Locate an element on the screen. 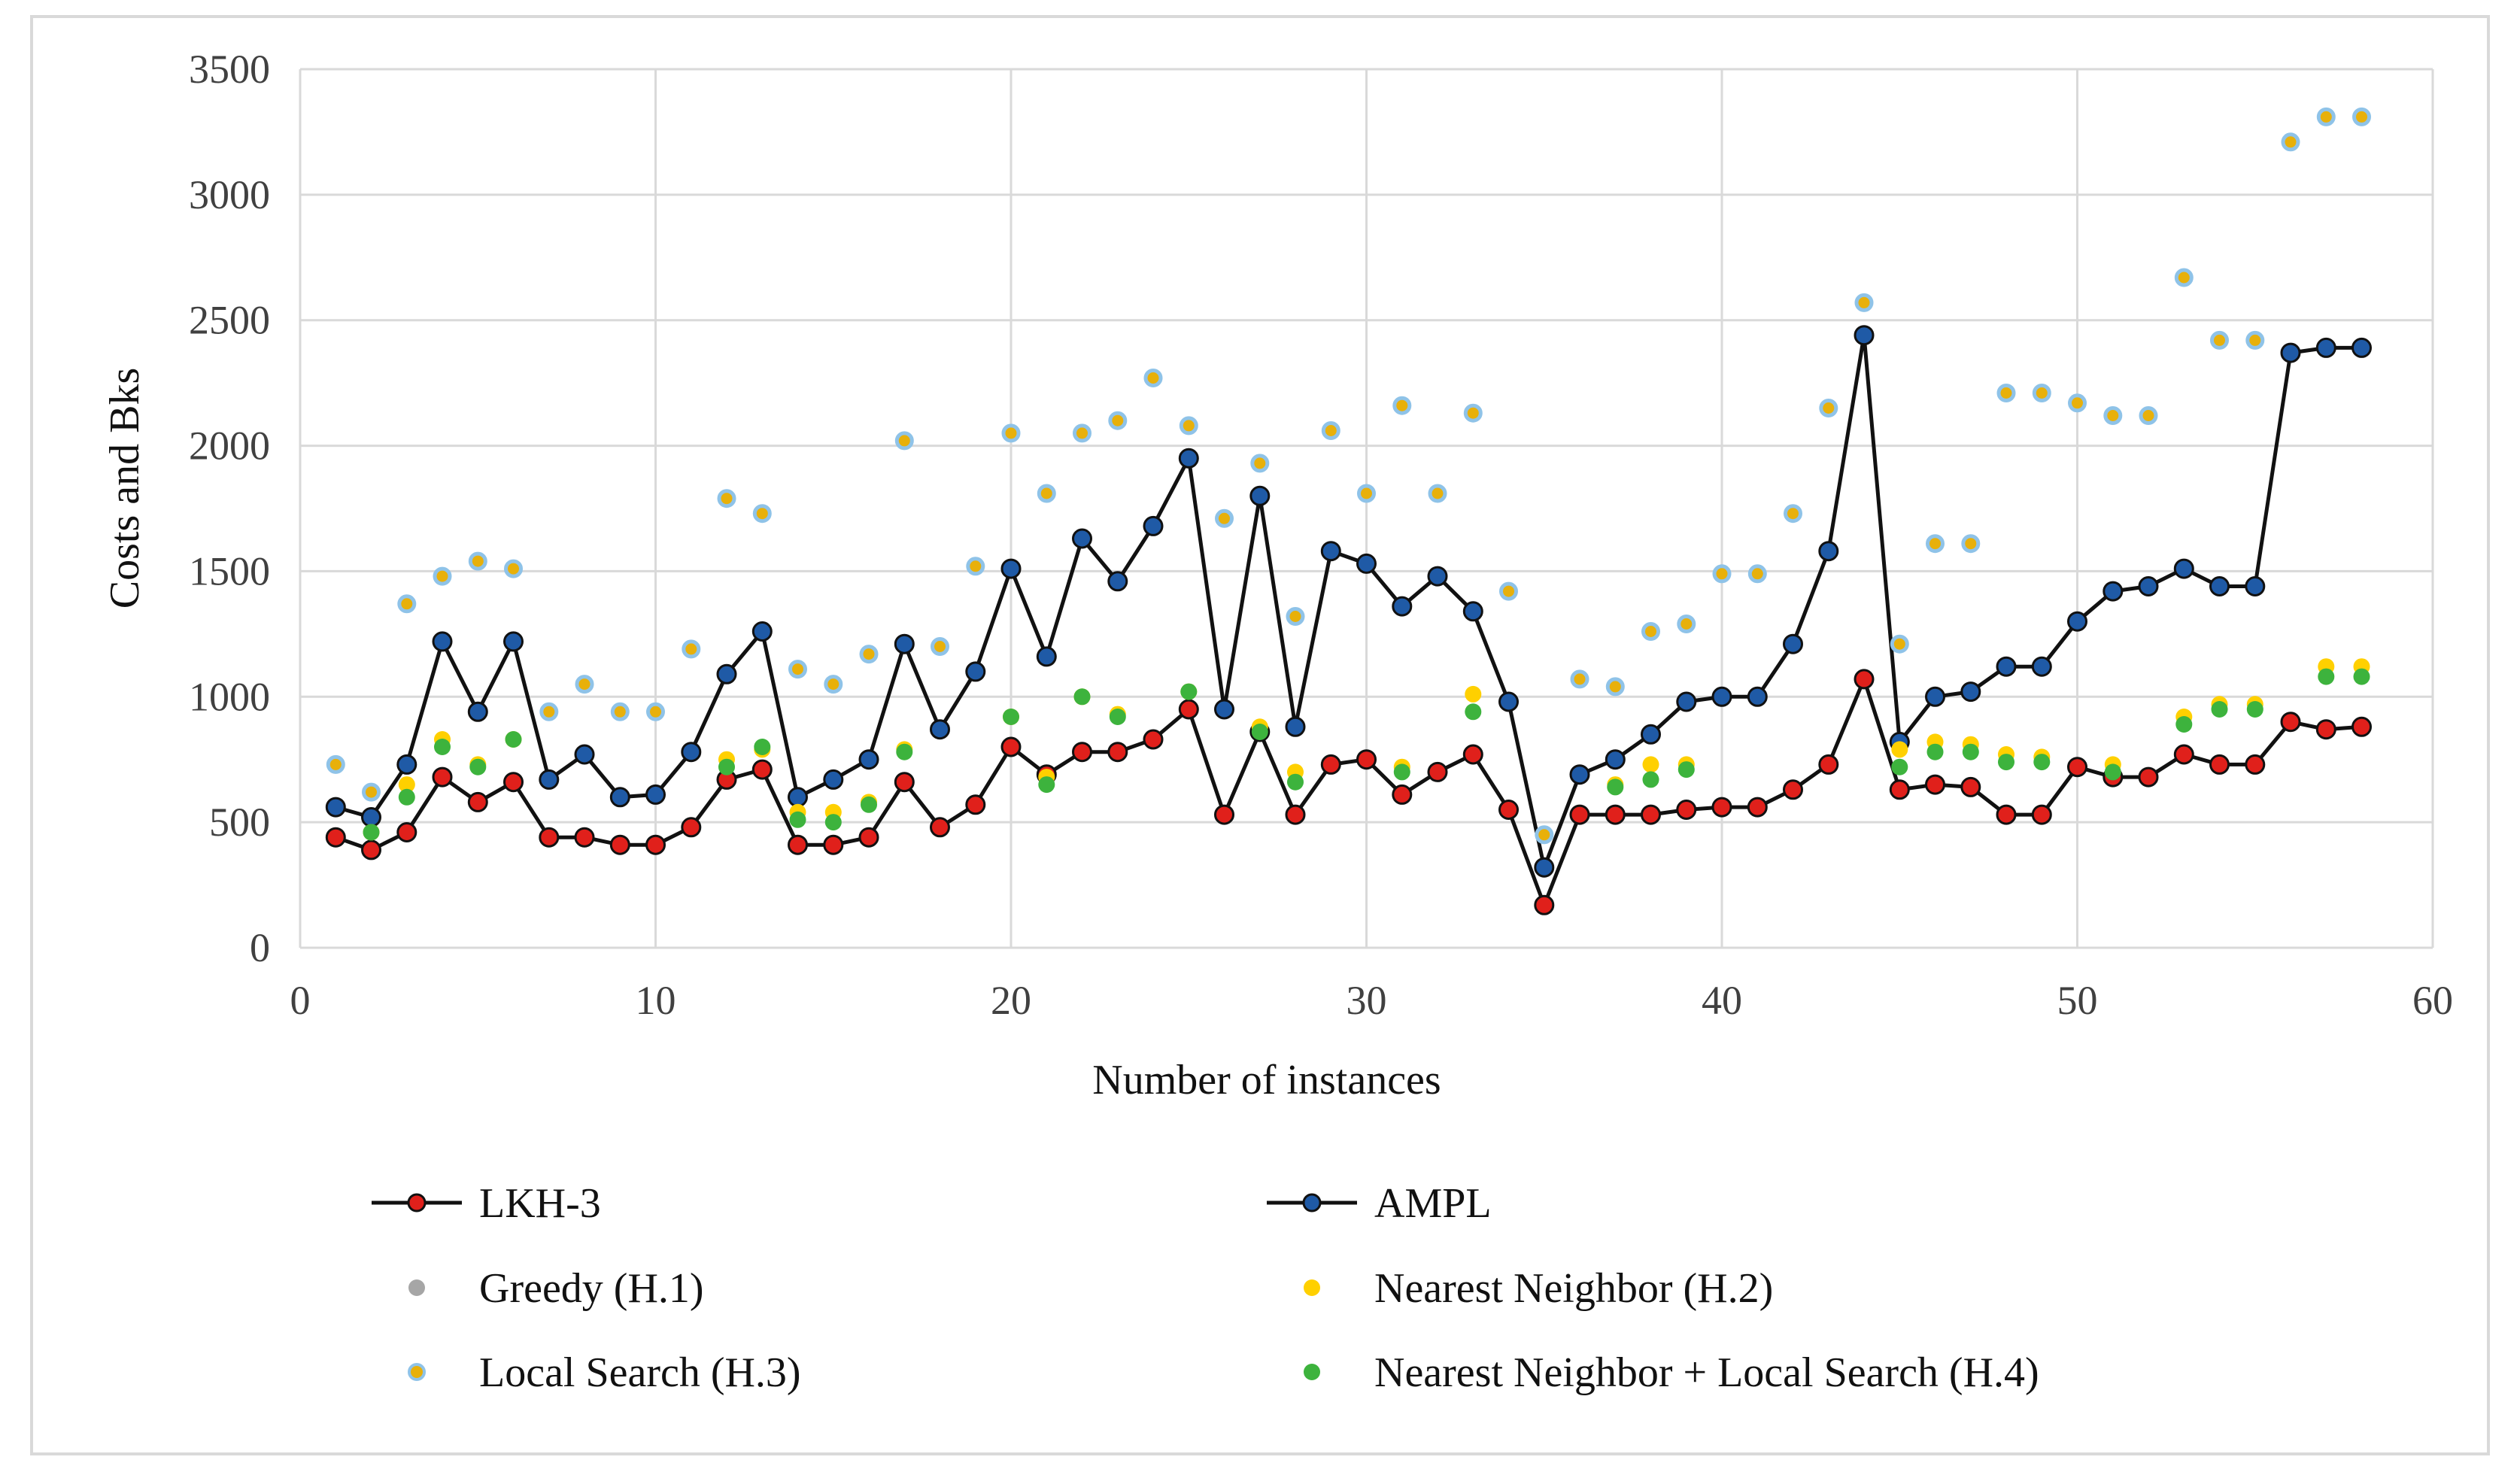 Image resolution: width=2520 pixels, height=1469 pixels. legend-marker-nnls is located at coordinates (1312, 1372).